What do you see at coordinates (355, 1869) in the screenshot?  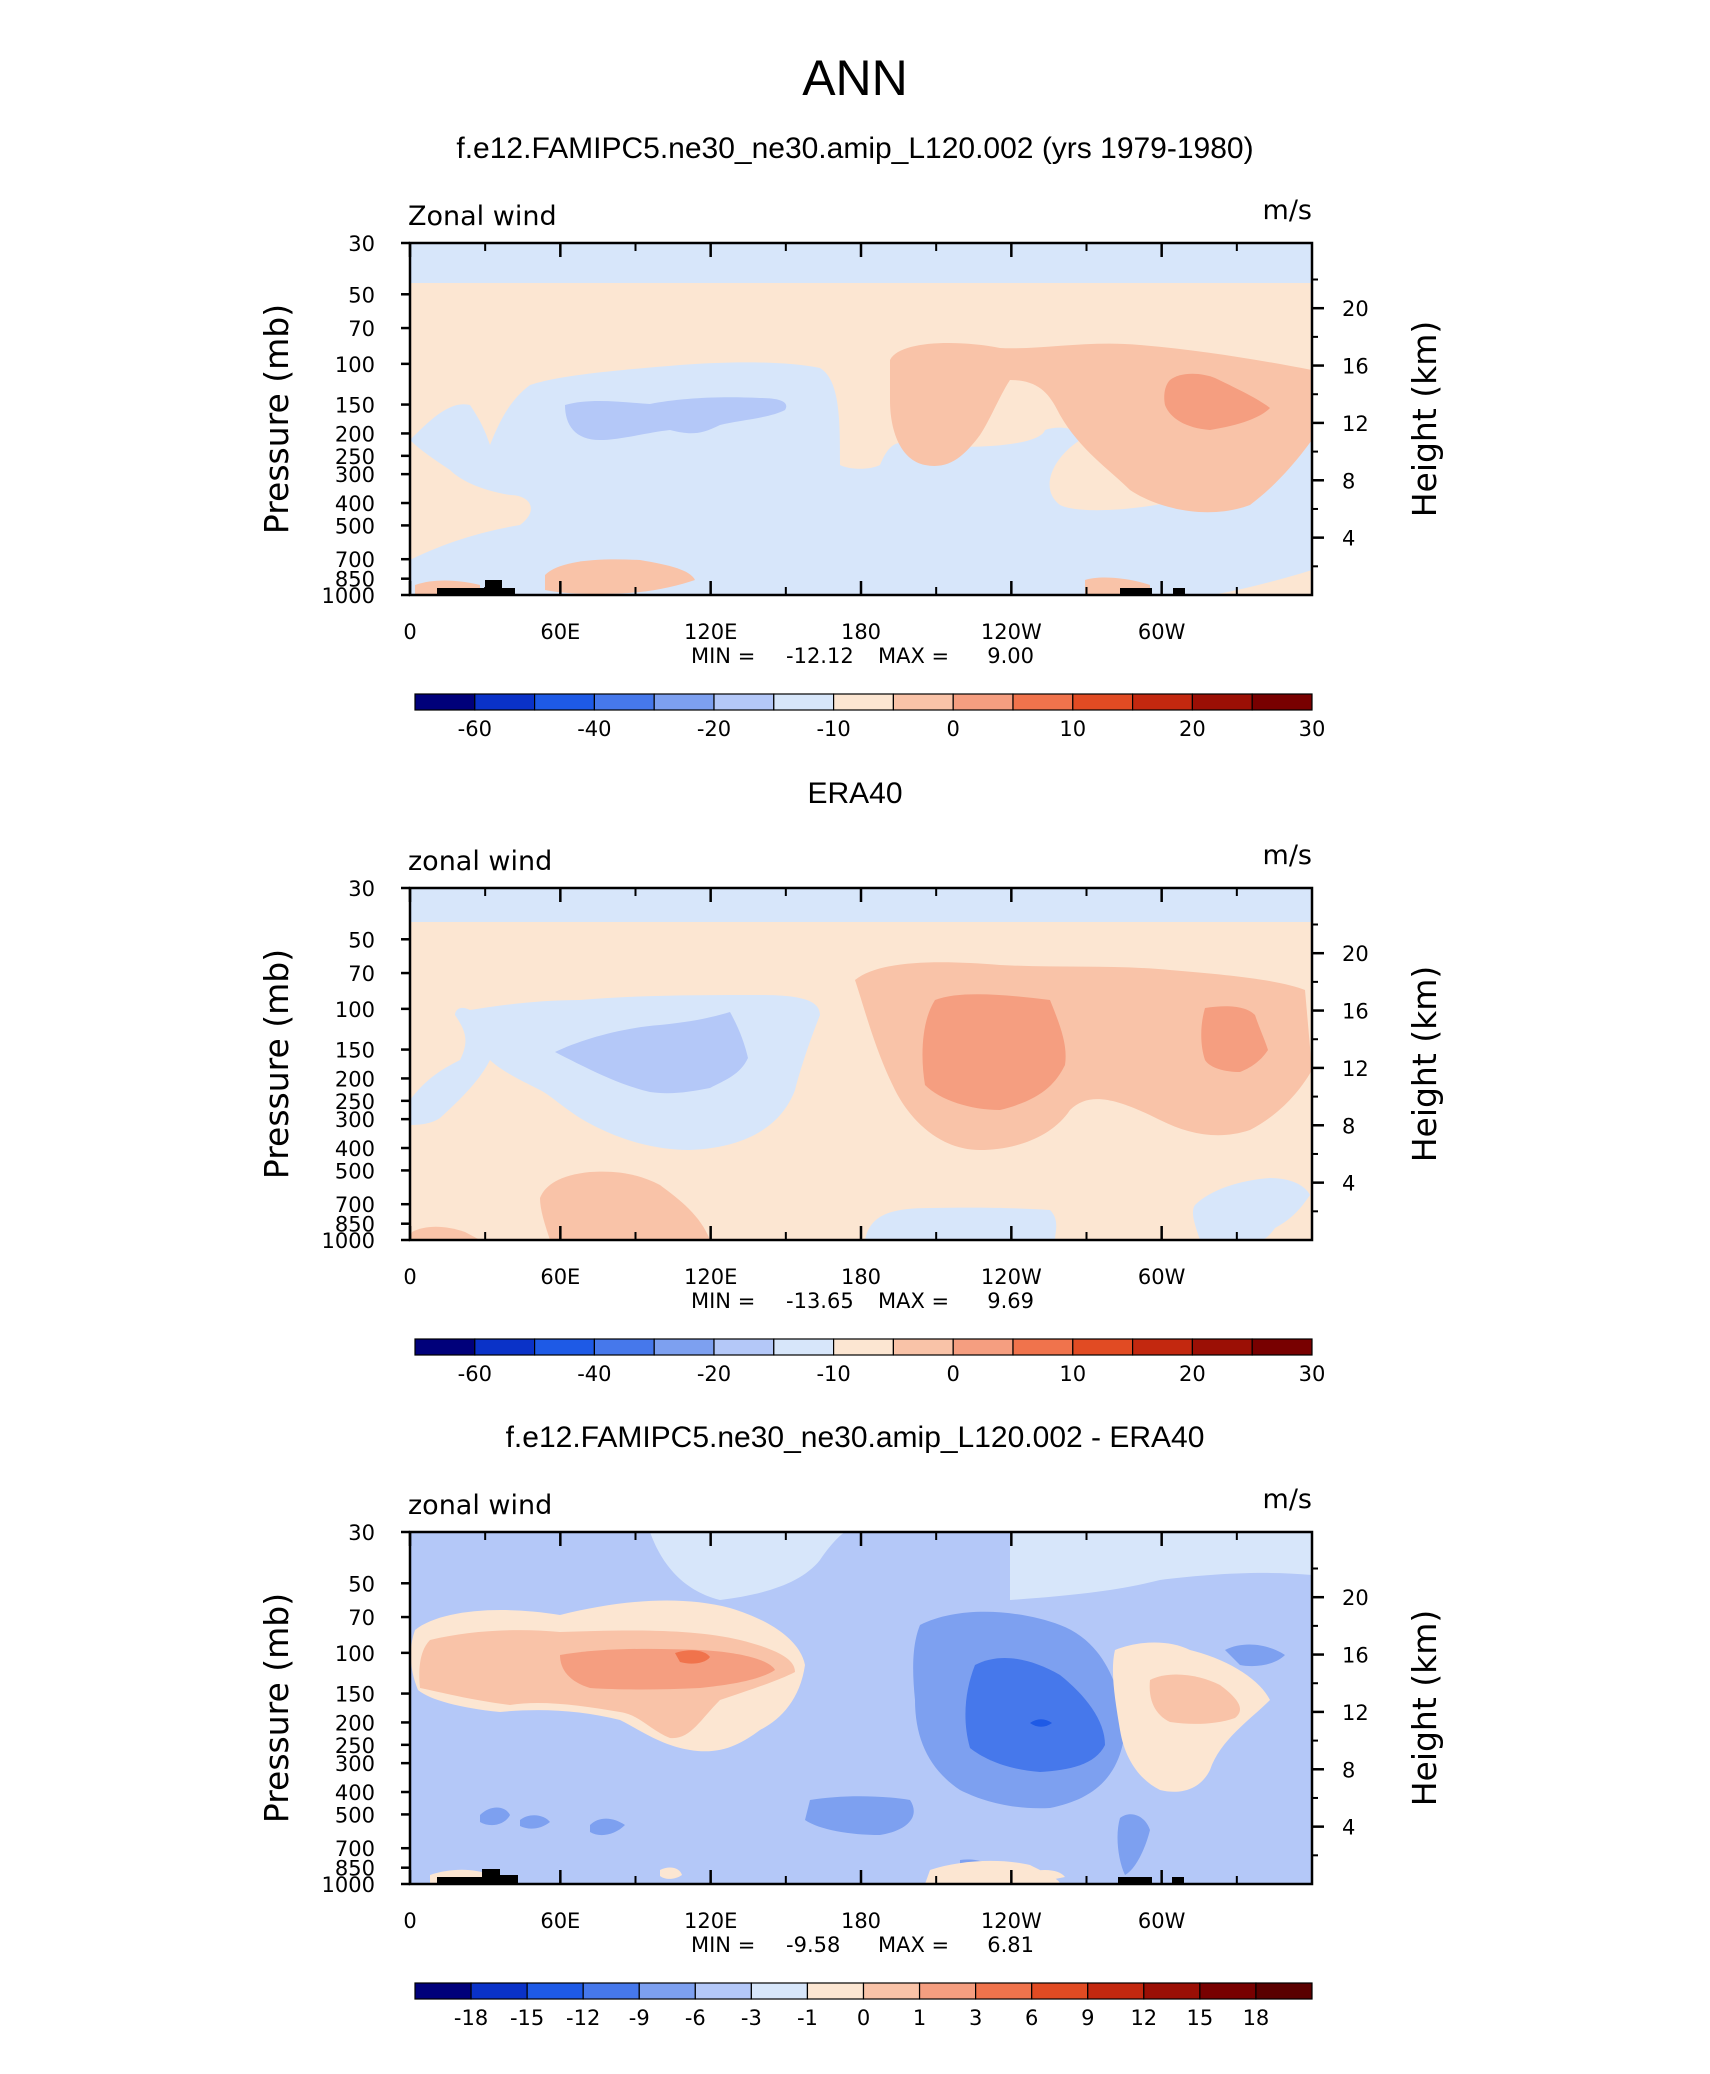 I see `panel-3-y-tick-label: 850` at bounding box center [355, 1869].